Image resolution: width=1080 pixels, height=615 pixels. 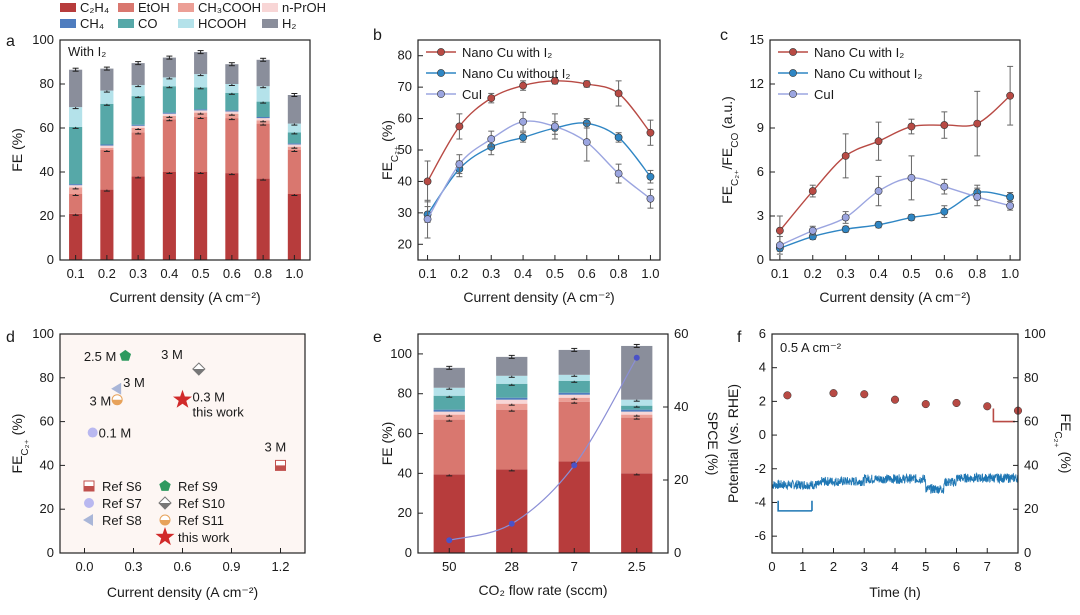 I want to click on panel-f-ytick-label: -6, so click(x=760, y=535).